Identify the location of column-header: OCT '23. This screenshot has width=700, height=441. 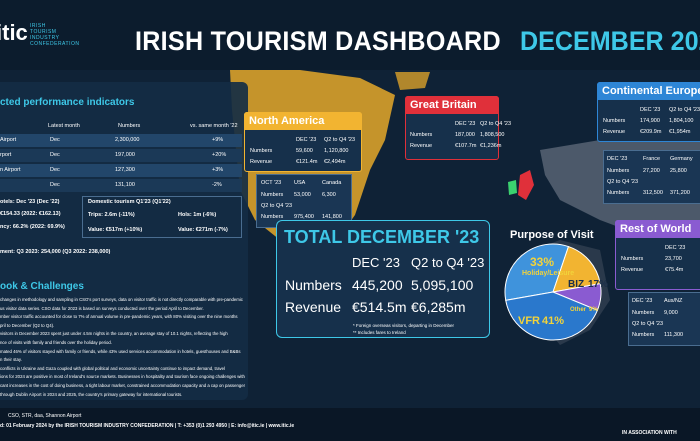
(271, 183).